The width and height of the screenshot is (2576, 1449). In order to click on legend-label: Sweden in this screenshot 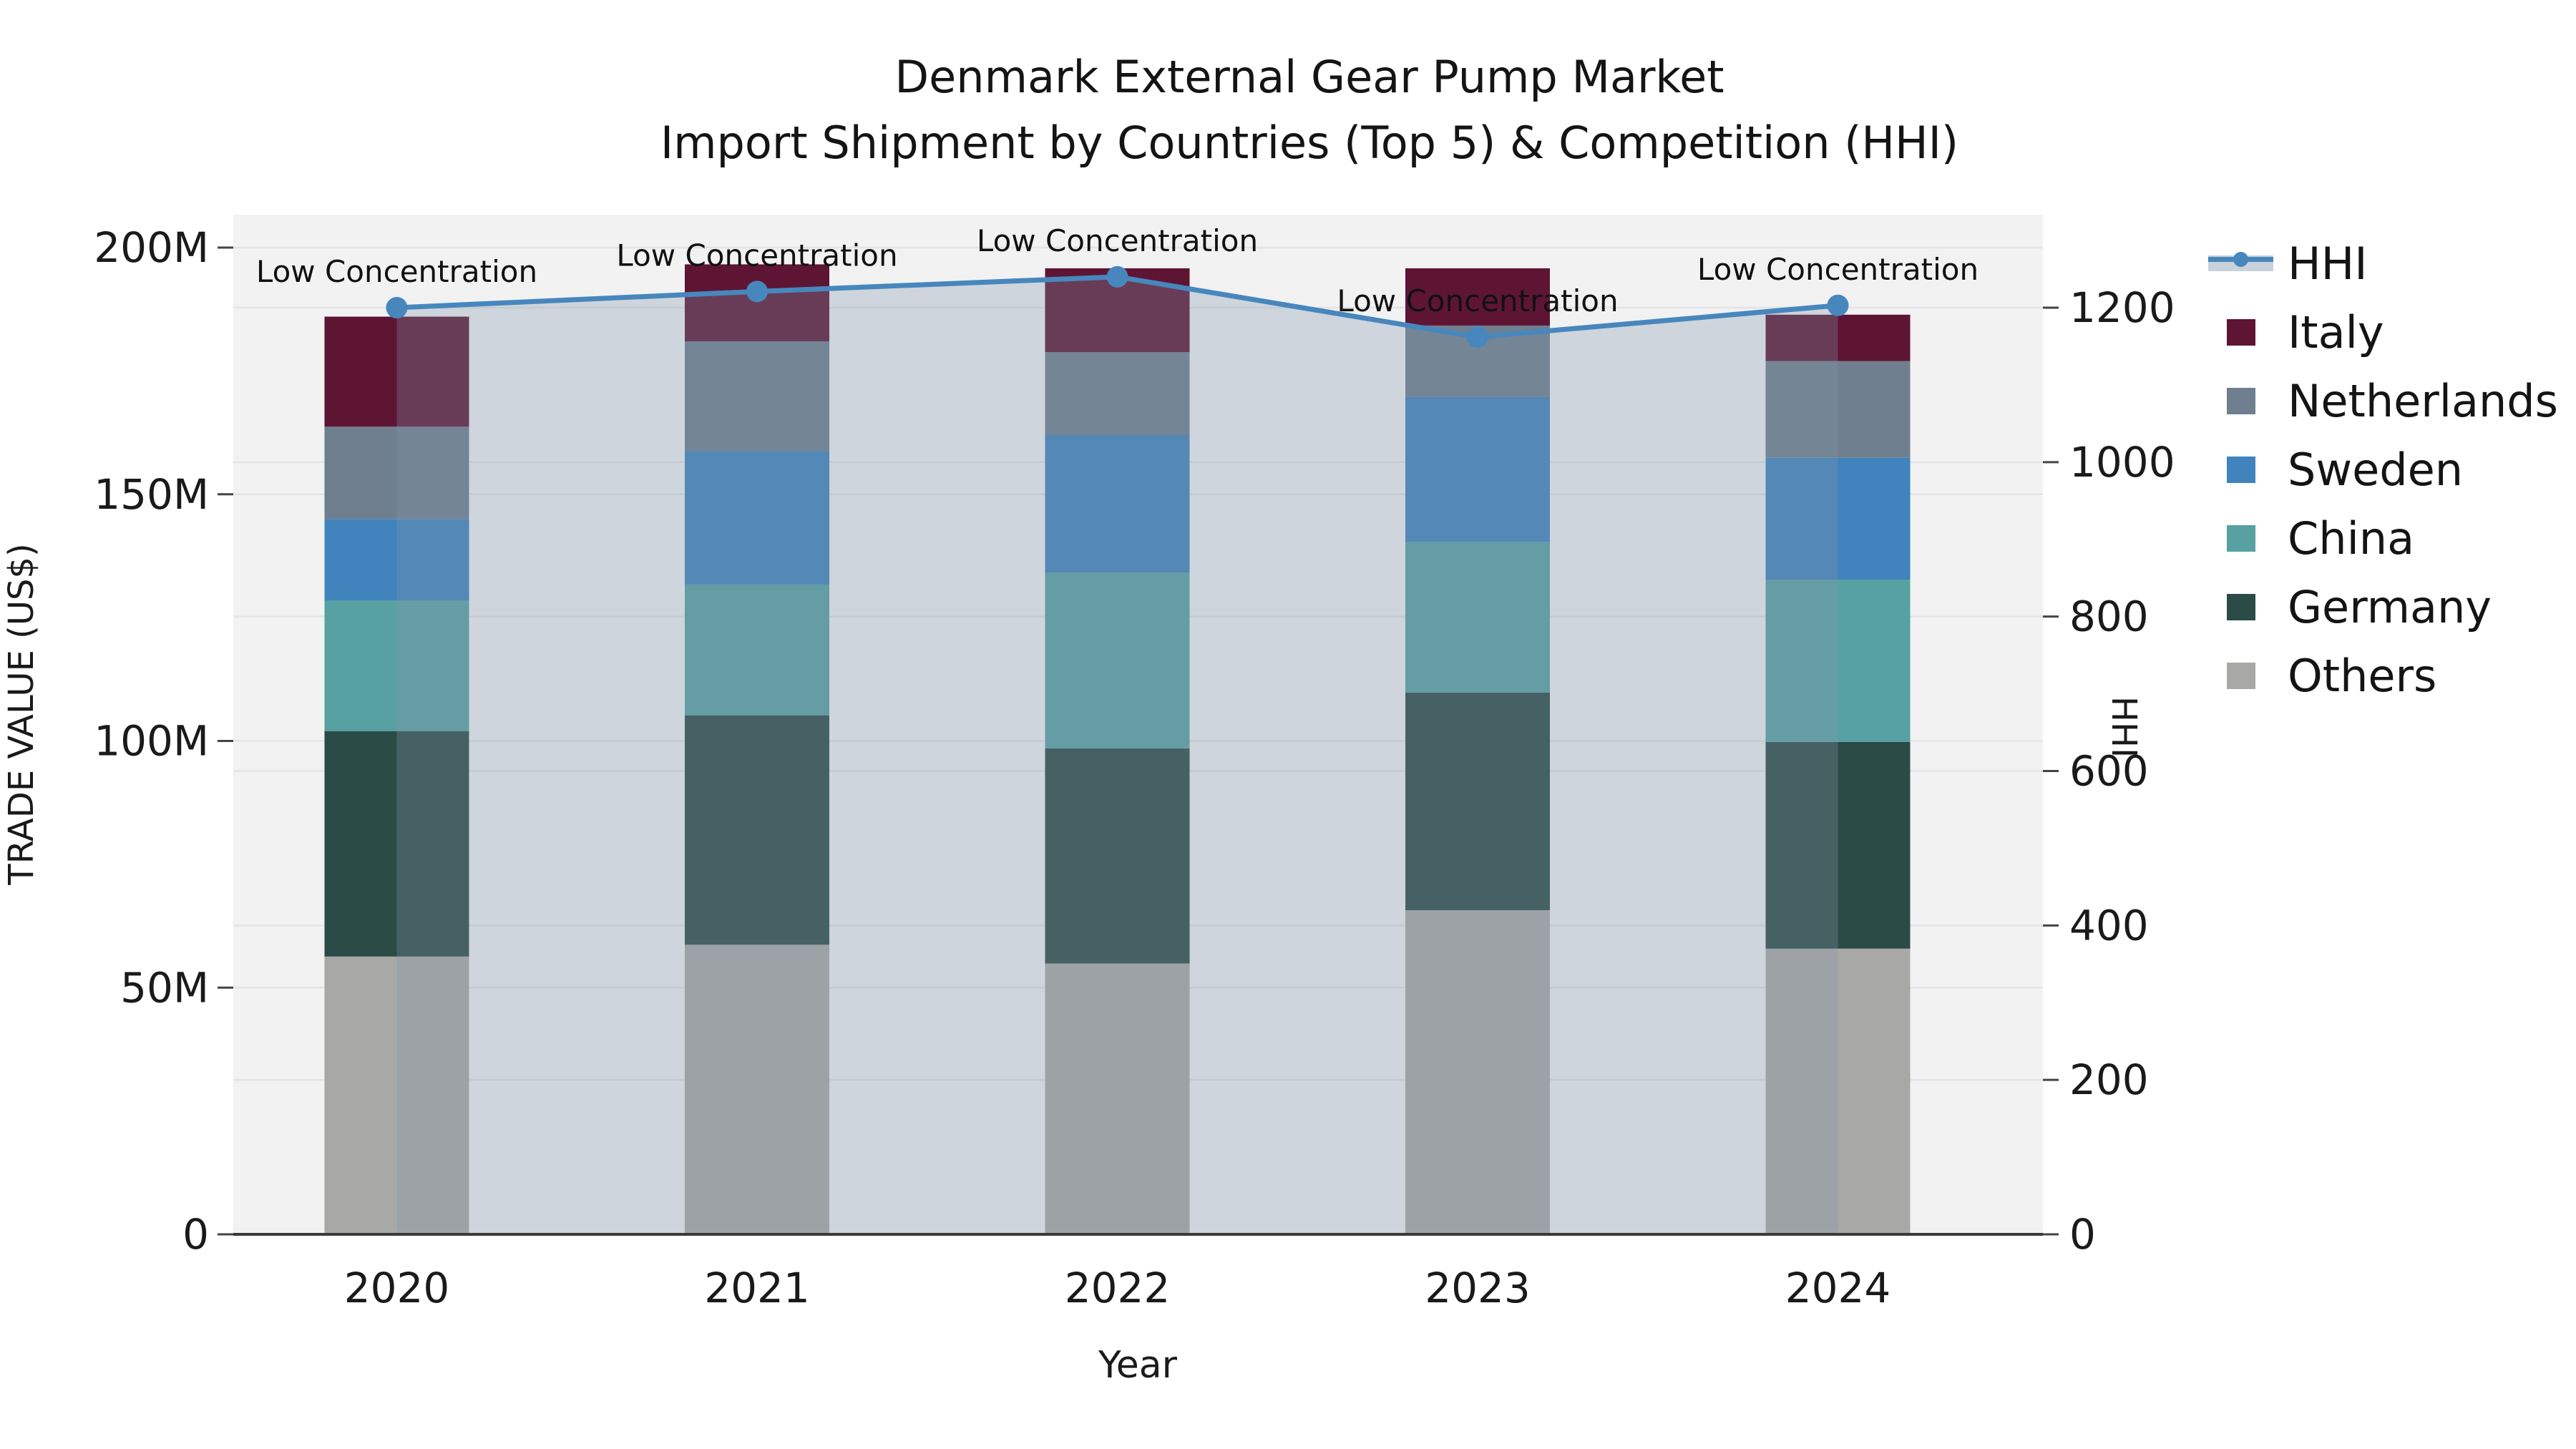, I will do `click(2376, 469)`.